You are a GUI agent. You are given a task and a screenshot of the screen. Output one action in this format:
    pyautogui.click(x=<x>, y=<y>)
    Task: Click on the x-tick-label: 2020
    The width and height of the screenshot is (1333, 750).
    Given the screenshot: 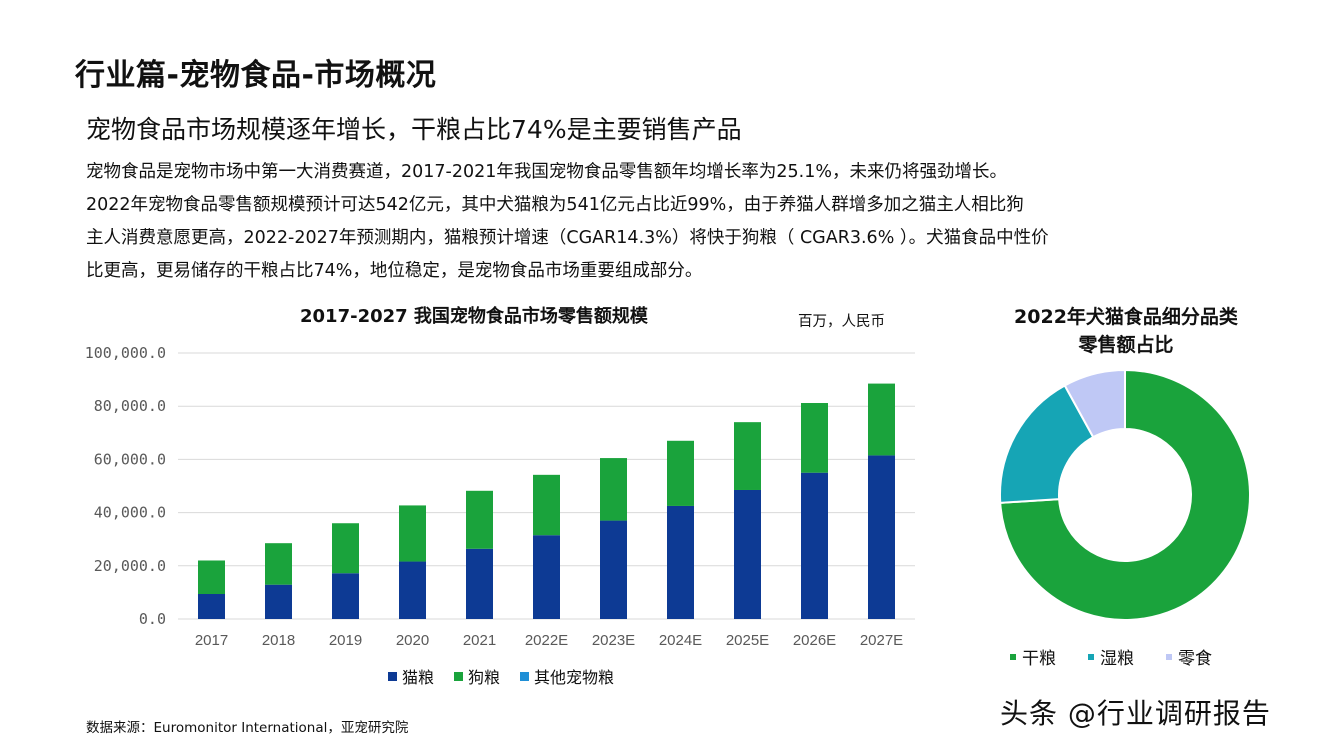 What is the action you would take?
    pyautogui.click(x=412, y=640)
    